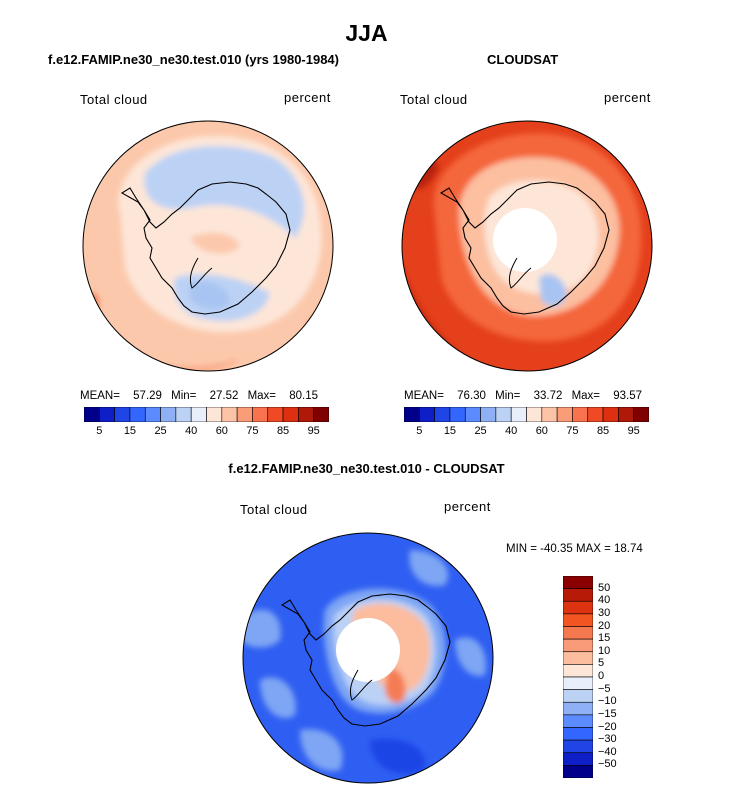  What do you see at coordinates (578, 677) in the screenshot?
I see `difference-colorbar` at bounding box center [578, 677].